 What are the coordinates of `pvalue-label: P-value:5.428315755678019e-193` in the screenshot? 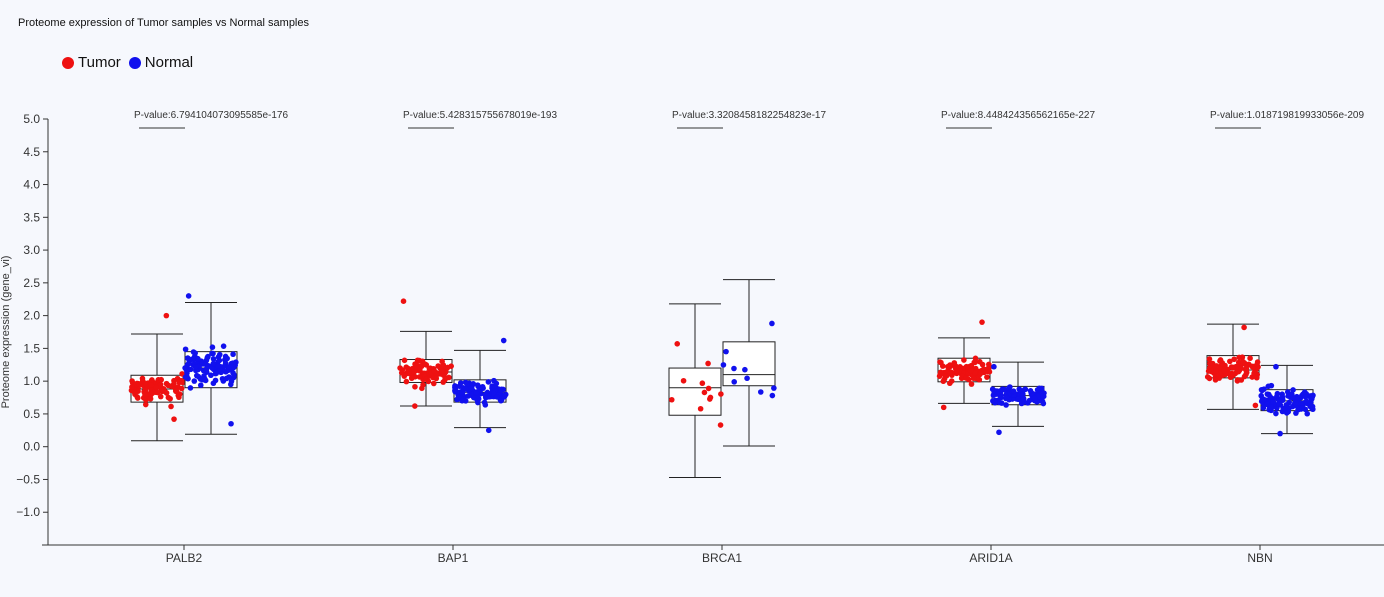 It's located at (480, 115).